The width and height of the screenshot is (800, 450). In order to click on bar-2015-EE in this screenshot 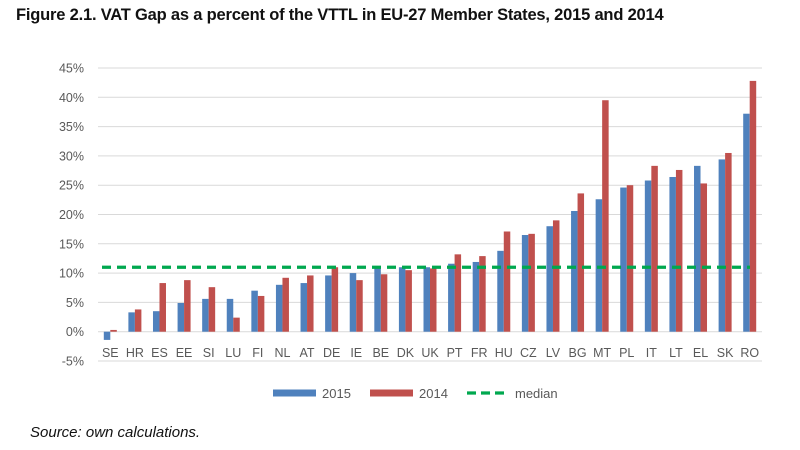, I will do `click(181, 317)`.